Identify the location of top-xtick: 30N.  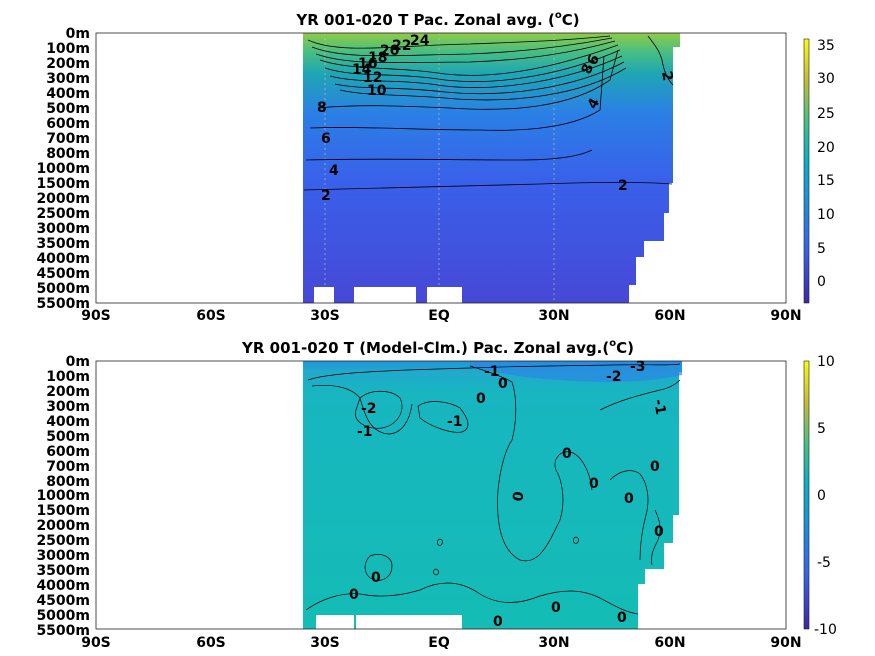
(553, 316).